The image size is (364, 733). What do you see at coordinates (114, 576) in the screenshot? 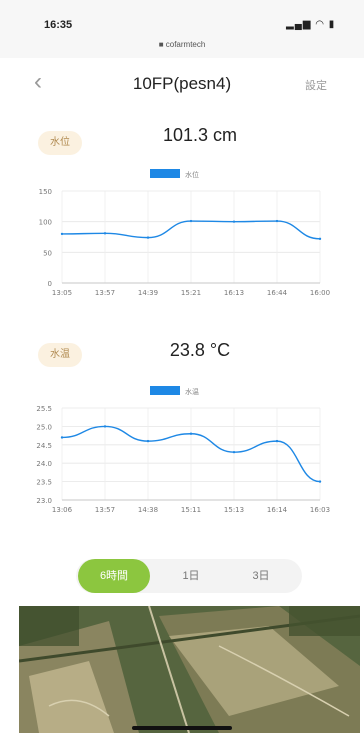
I see `range-6h-button: 6時間` at bounding box center [114, 576].